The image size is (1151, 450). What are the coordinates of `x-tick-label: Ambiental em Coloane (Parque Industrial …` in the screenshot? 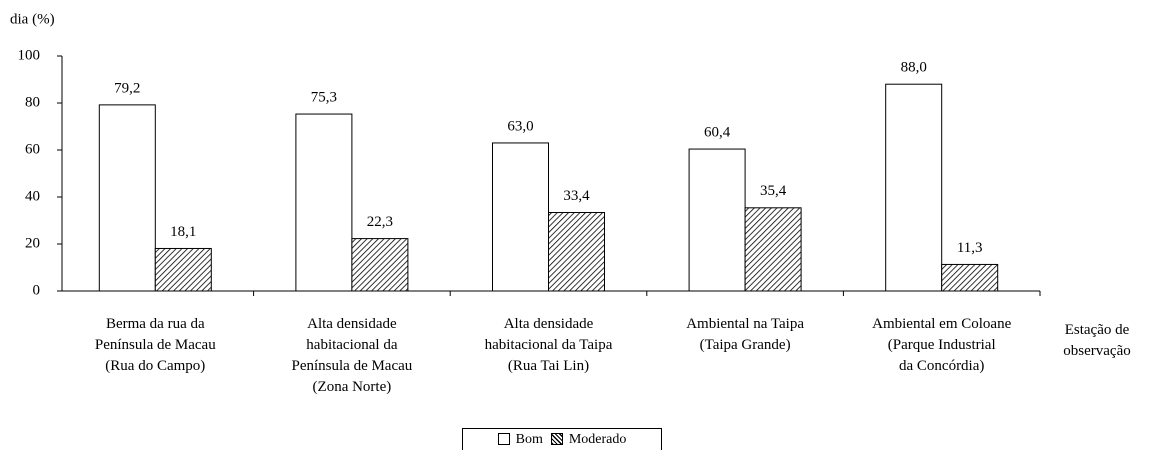 It's located at (942, 345).